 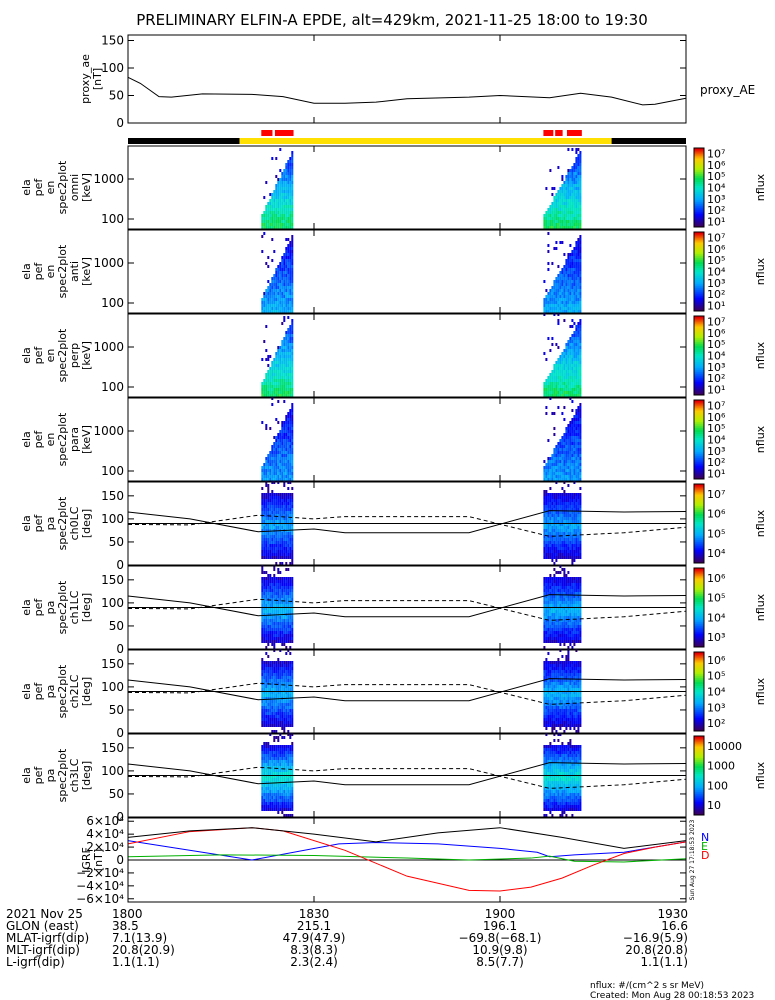 I want to click on spec2plot_en_anti-colorbar-swatch, so click(x=699, y=259).